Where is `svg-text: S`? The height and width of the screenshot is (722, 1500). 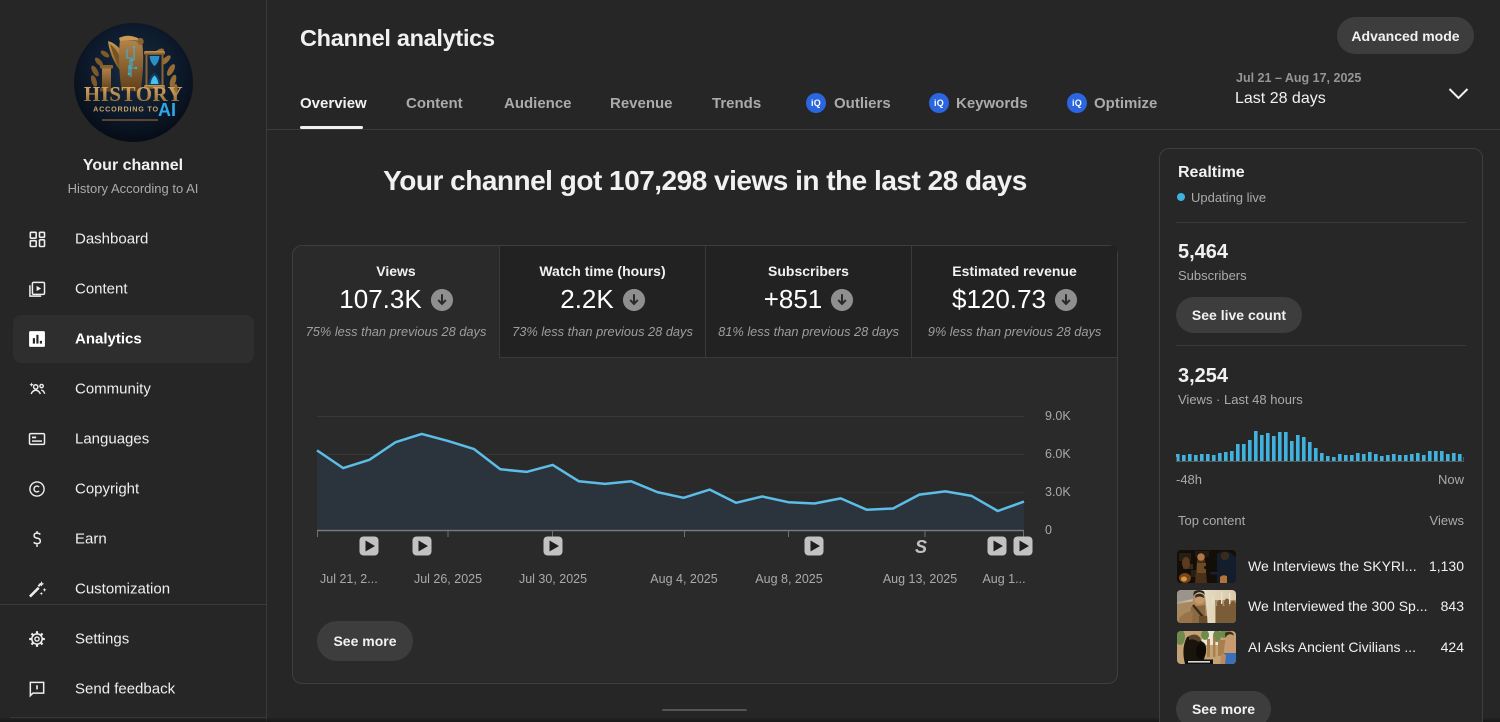
svg-text: S is located at coordinates (921, 547).